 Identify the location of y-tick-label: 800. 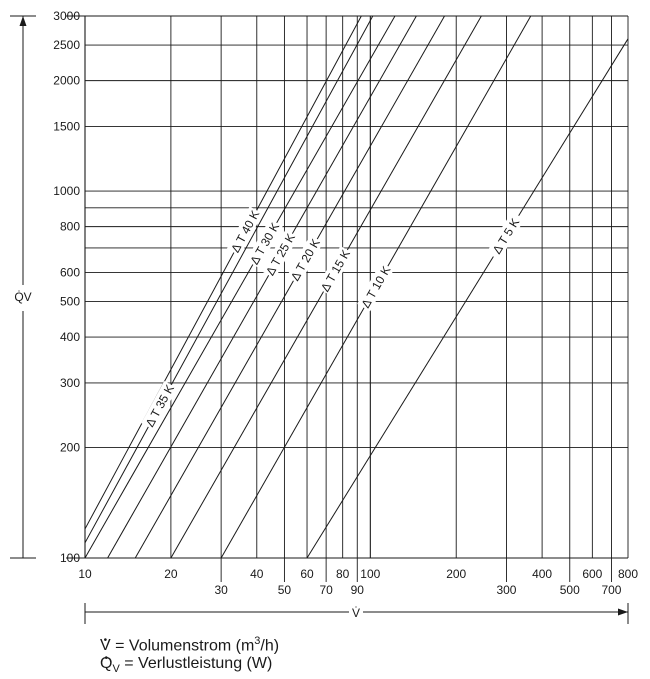
(70, 227).